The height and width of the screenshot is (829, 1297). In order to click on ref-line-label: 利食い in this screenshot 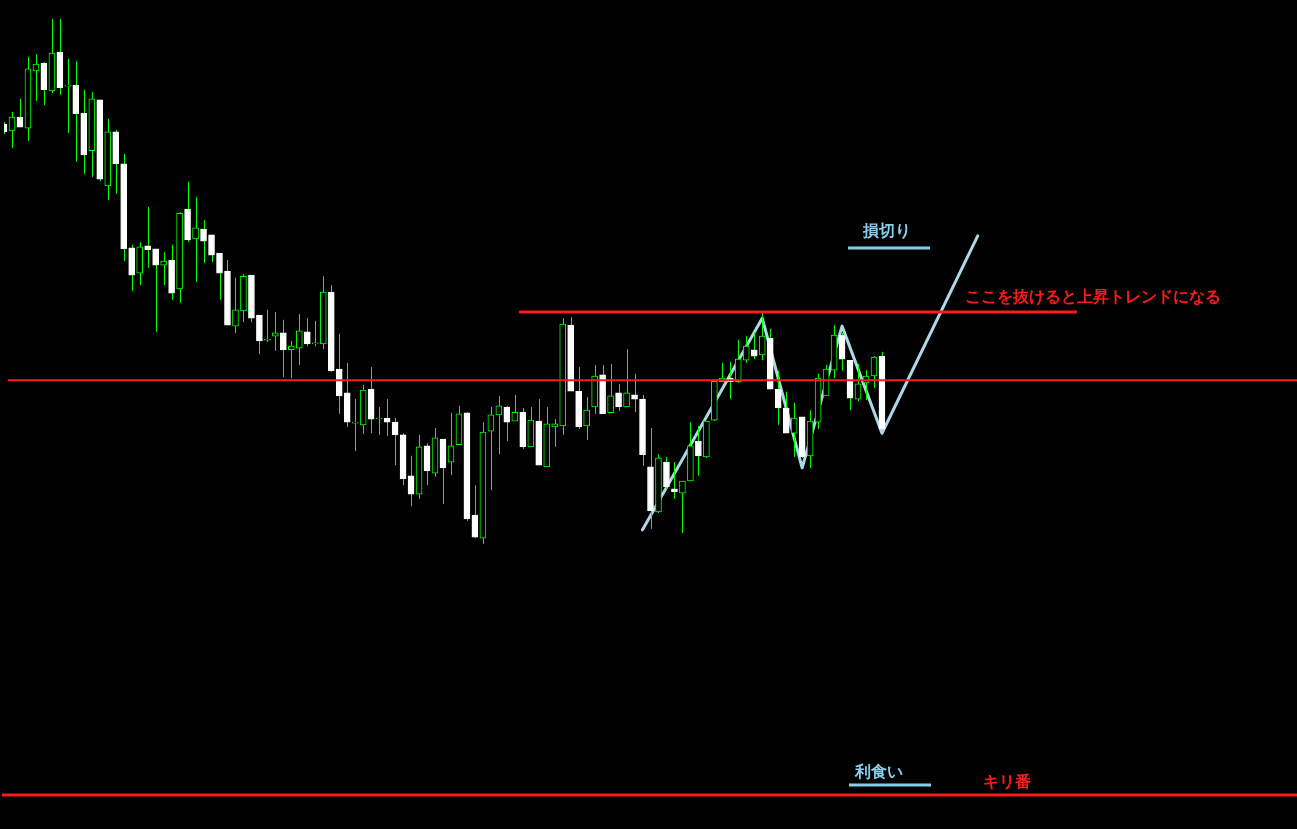, I will do `click(878, 772)`.